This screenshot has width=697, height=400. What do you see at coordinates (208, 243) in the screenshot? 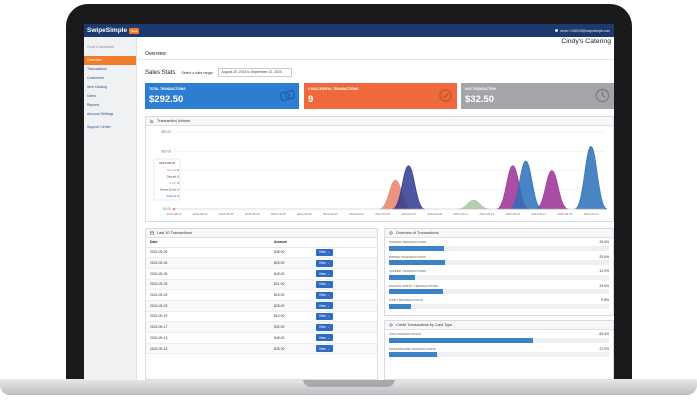
I see `column-header-date: Date` at bounding box center [208, 243].